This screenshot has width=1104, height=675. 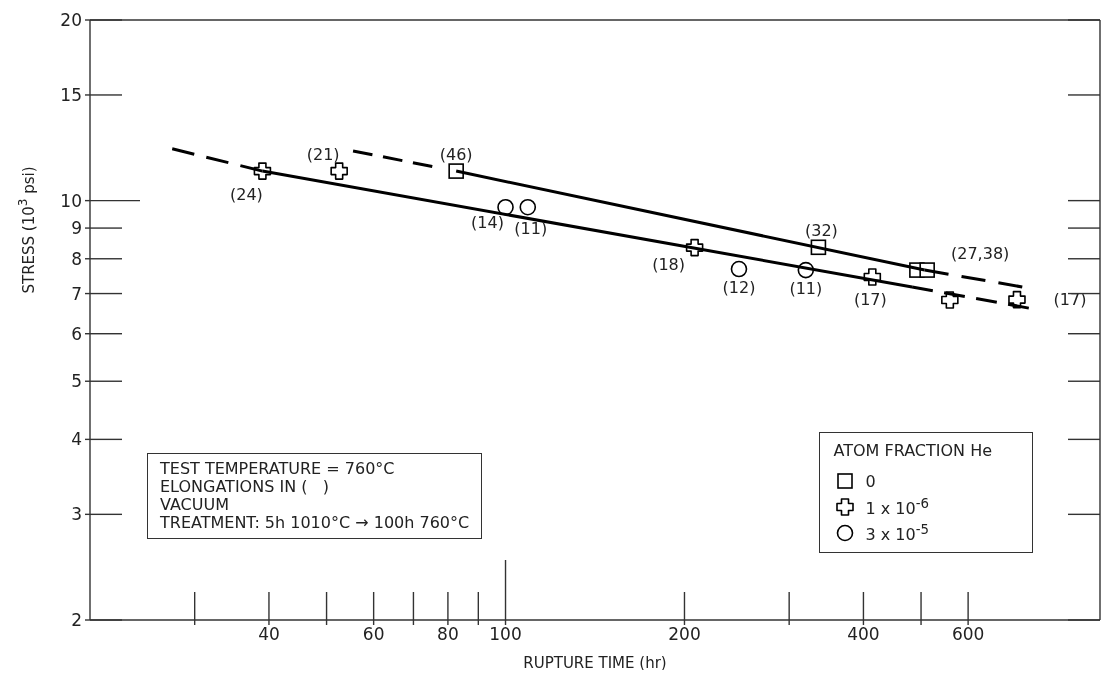 What do you see at coordinates (684, 634) in the screenshot?
I see `x-tick-label: 200` at bounding box center [684, 634].